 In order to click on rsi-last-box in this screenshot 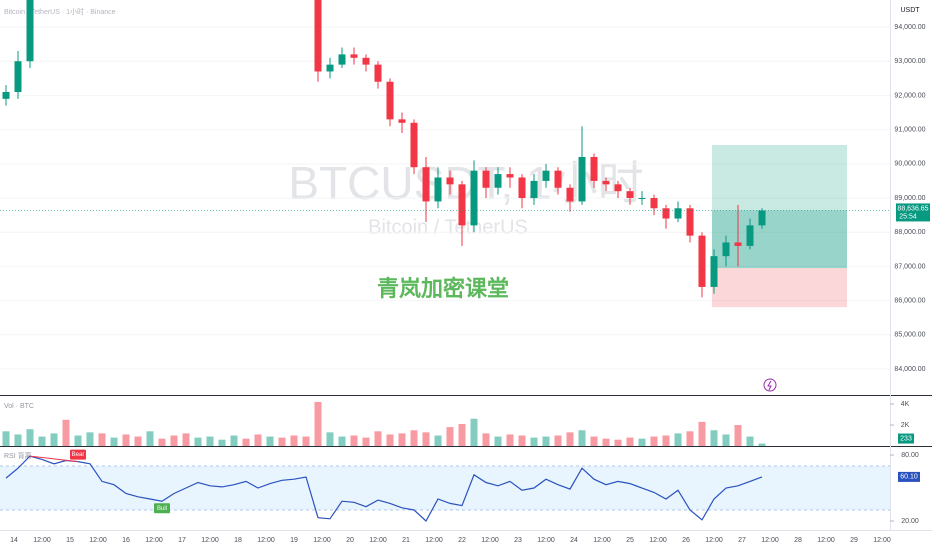, I will do `click(909, 476)`.